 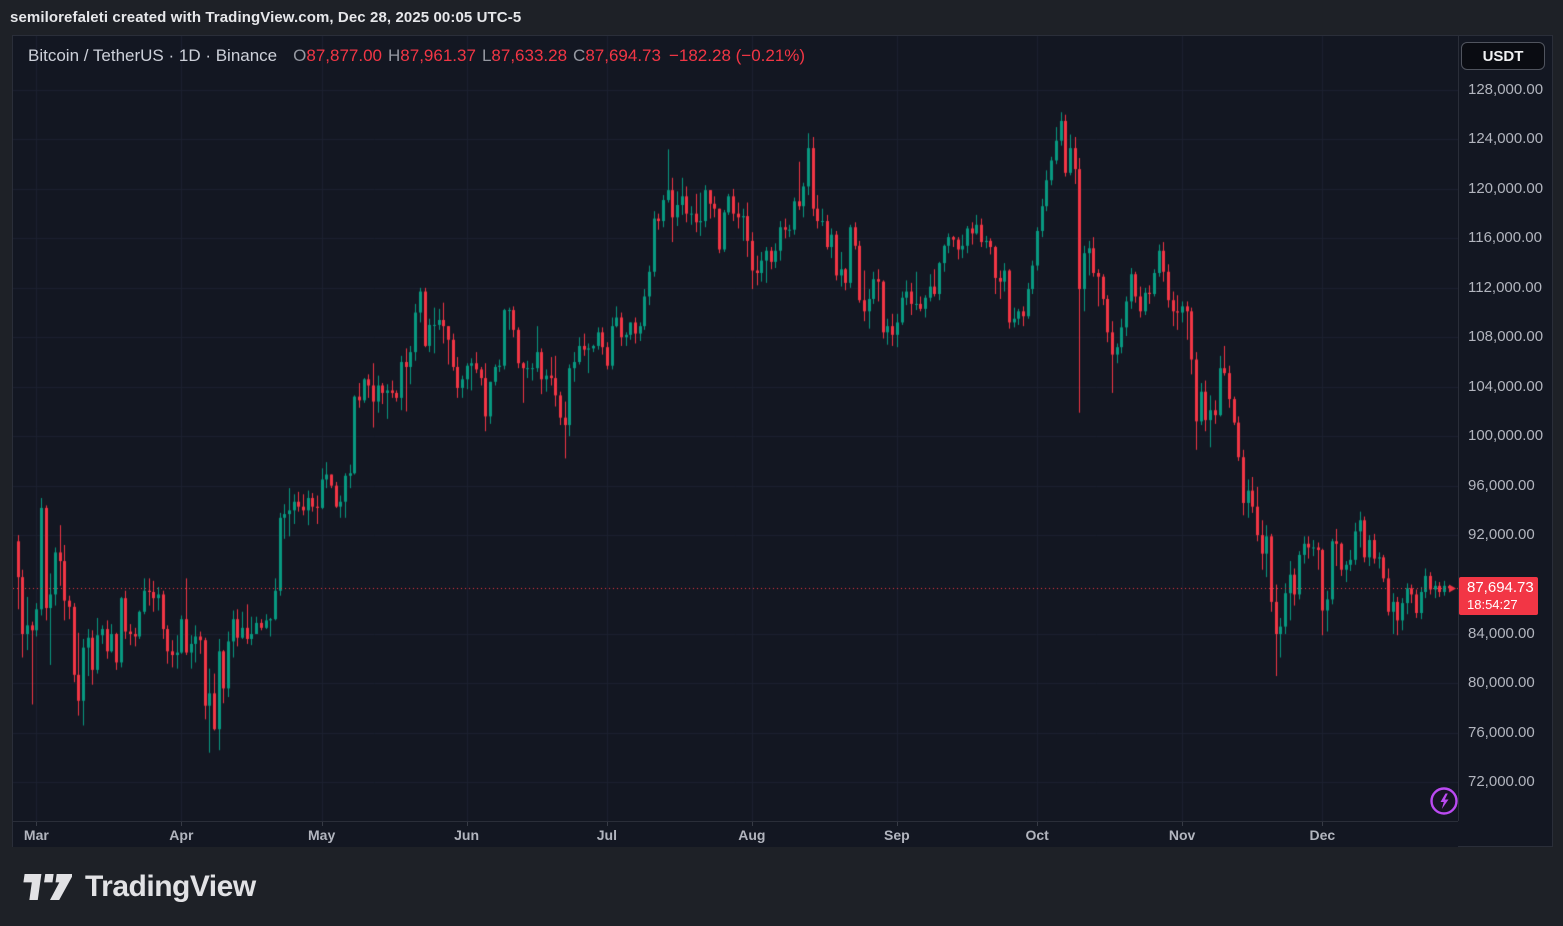 I want to click on tradingview-logo: TradingView, so click(x=138, y=887).